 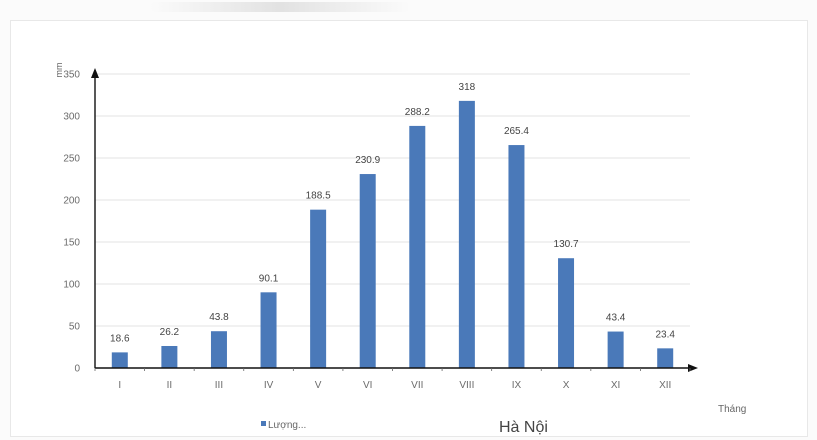 What do you see at coordinates (71, 222) in the screenshot?
I see `y-tick-labels: 0 50 100 150 200 250 300 350` at bounding box center [71, 222].